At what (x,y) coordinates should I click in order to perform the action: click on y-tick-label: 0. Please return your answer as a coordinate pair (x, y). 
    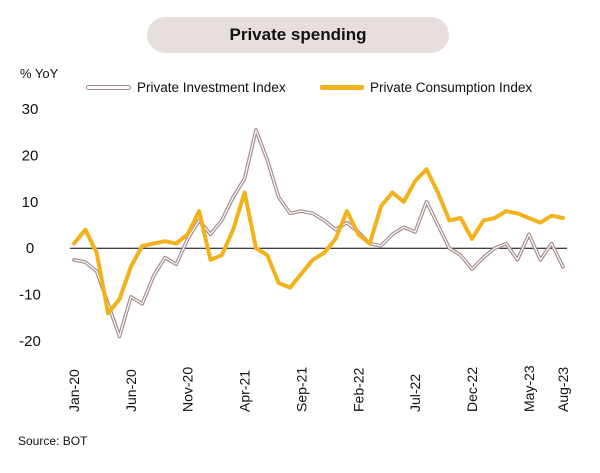
    Looking at the image, I should click on (30, 248).